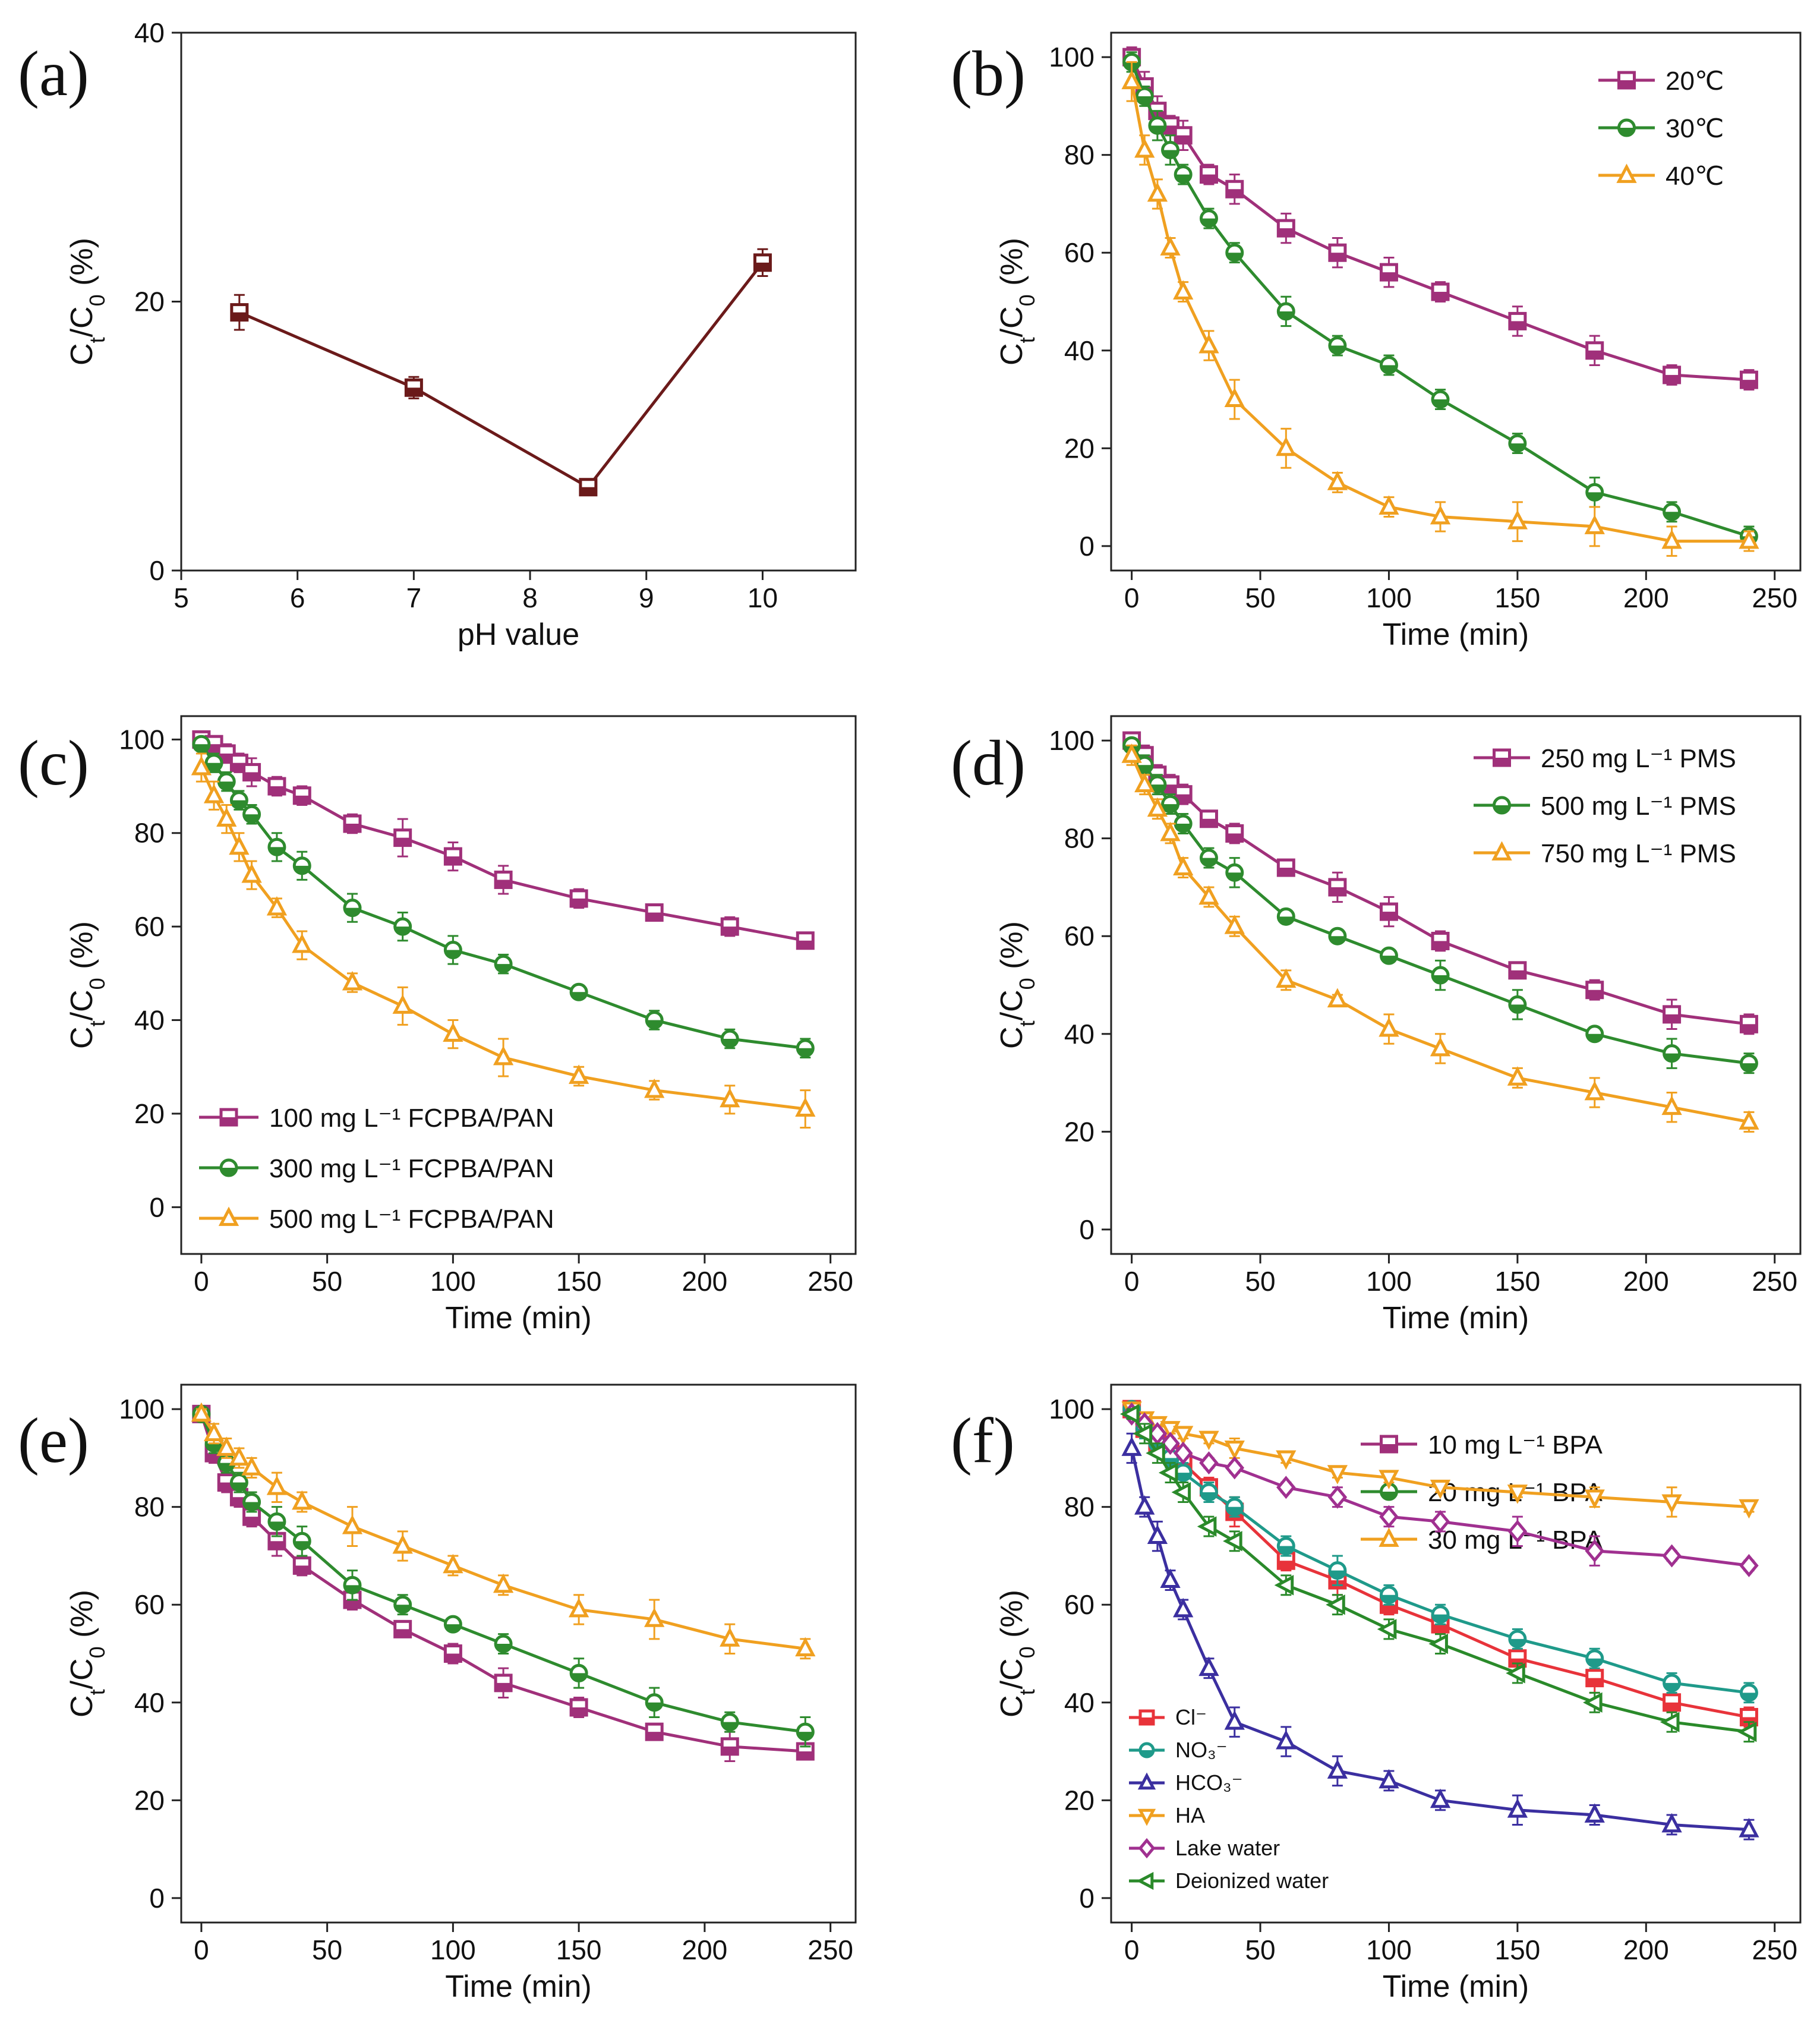  What do you see at coordinates (1695, 81) in the screenshot?
I see `legend-label: 20℃` at bounding box center [1695, 81].